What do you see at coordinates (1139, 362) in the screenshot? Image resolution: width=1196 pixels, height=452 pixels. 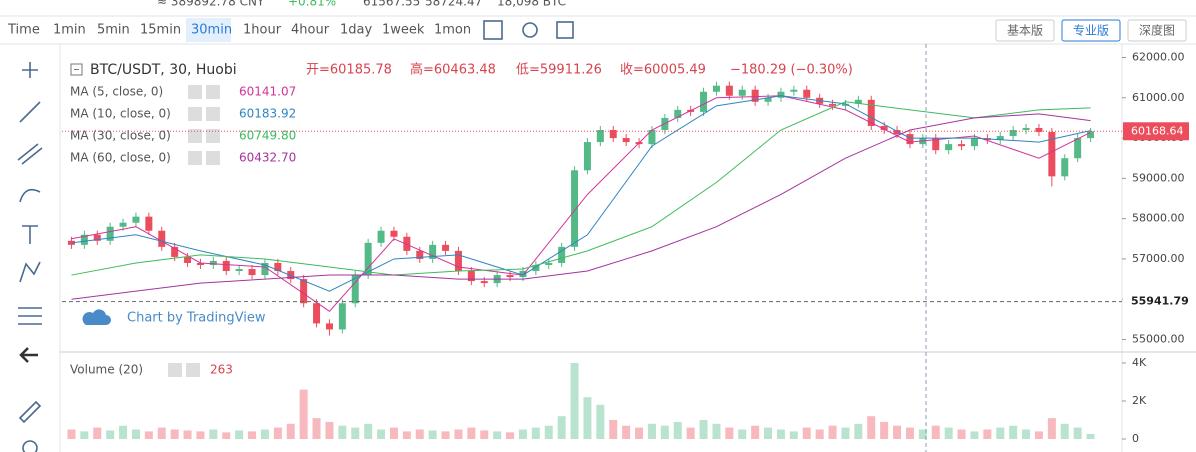 I see `y-tick-label: 4K` at bounding box center [1139, 362].